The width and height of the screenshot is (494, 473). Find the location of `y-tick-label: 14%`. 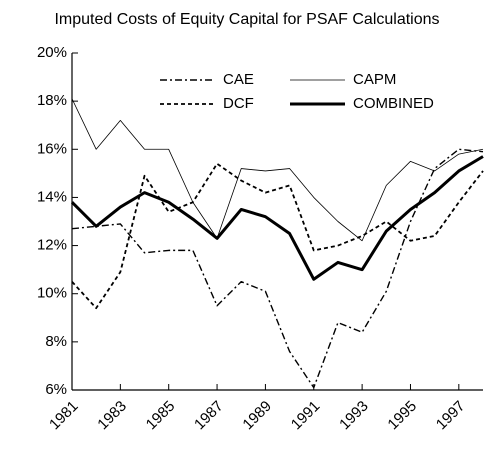

y-tick-label: 14% is located at coordinates (52, 196).